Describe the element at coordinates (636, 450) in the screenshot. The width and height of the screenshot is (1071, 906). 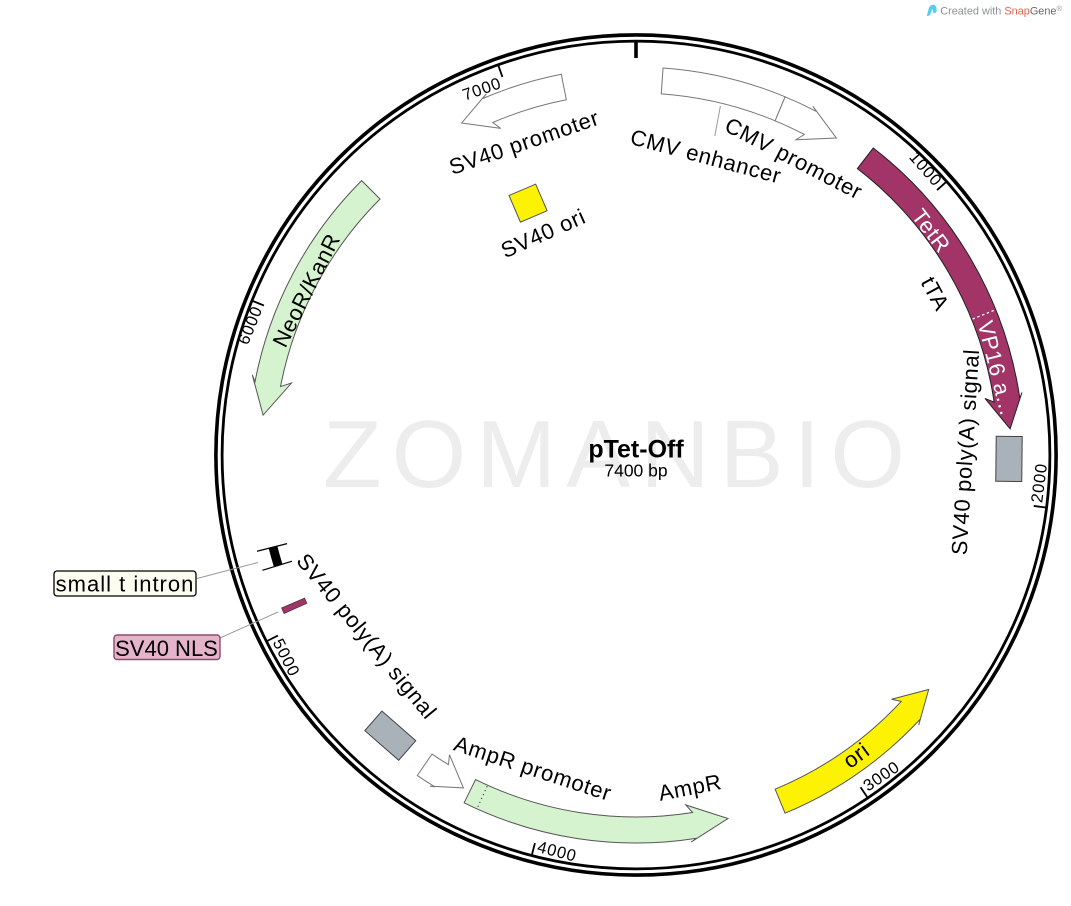
I see `svg-text: pTet-Off` at that location.